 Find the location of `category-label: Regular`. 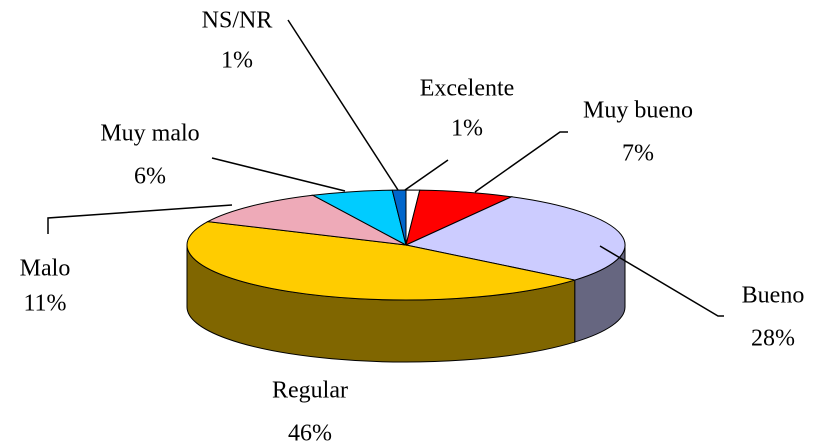

category-label: Regular is located at coordinates (310, 391).